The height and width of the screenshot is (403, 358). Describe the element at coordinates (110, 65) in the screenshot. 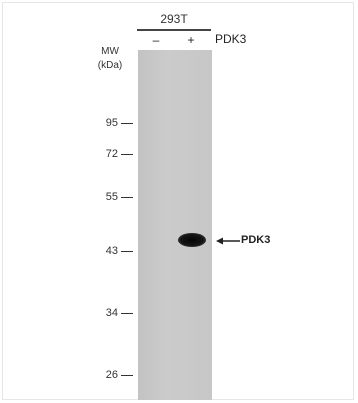

I see `mw-label-line2: (kDa)` at that location.